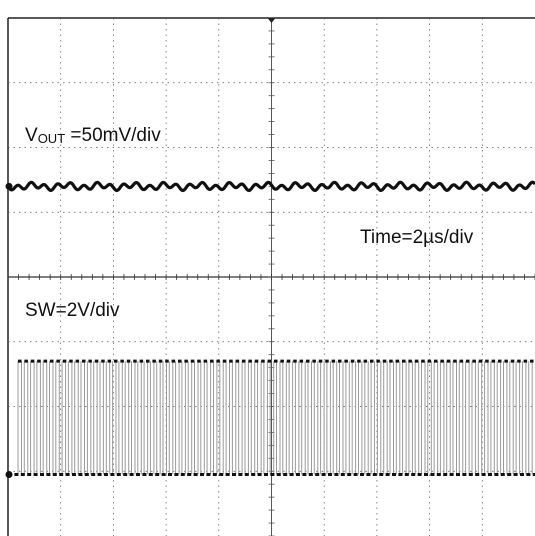 Image resolution: width=535 pixels, height=536 pixels. Describe the element at coordinates (417, 237) in the screenshot. I see `time-scale-label: Time=2µs/div` at that location.